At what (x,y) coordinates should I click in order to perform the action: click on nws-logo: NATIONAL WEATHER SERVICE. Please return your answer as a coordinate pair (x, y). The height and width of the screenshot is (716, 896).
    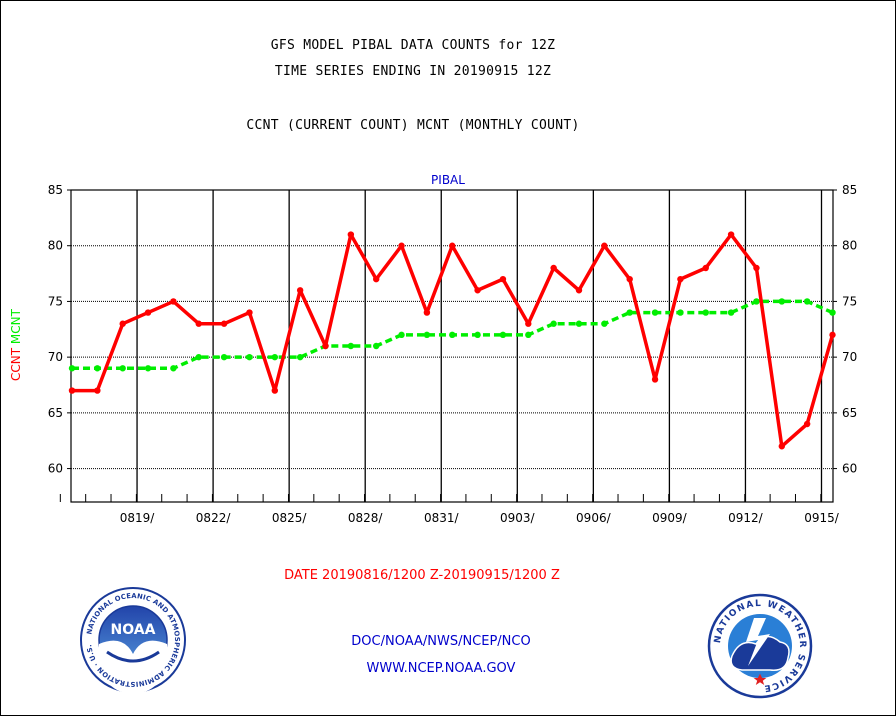
    Looking at the image, I should click on (760, 646).